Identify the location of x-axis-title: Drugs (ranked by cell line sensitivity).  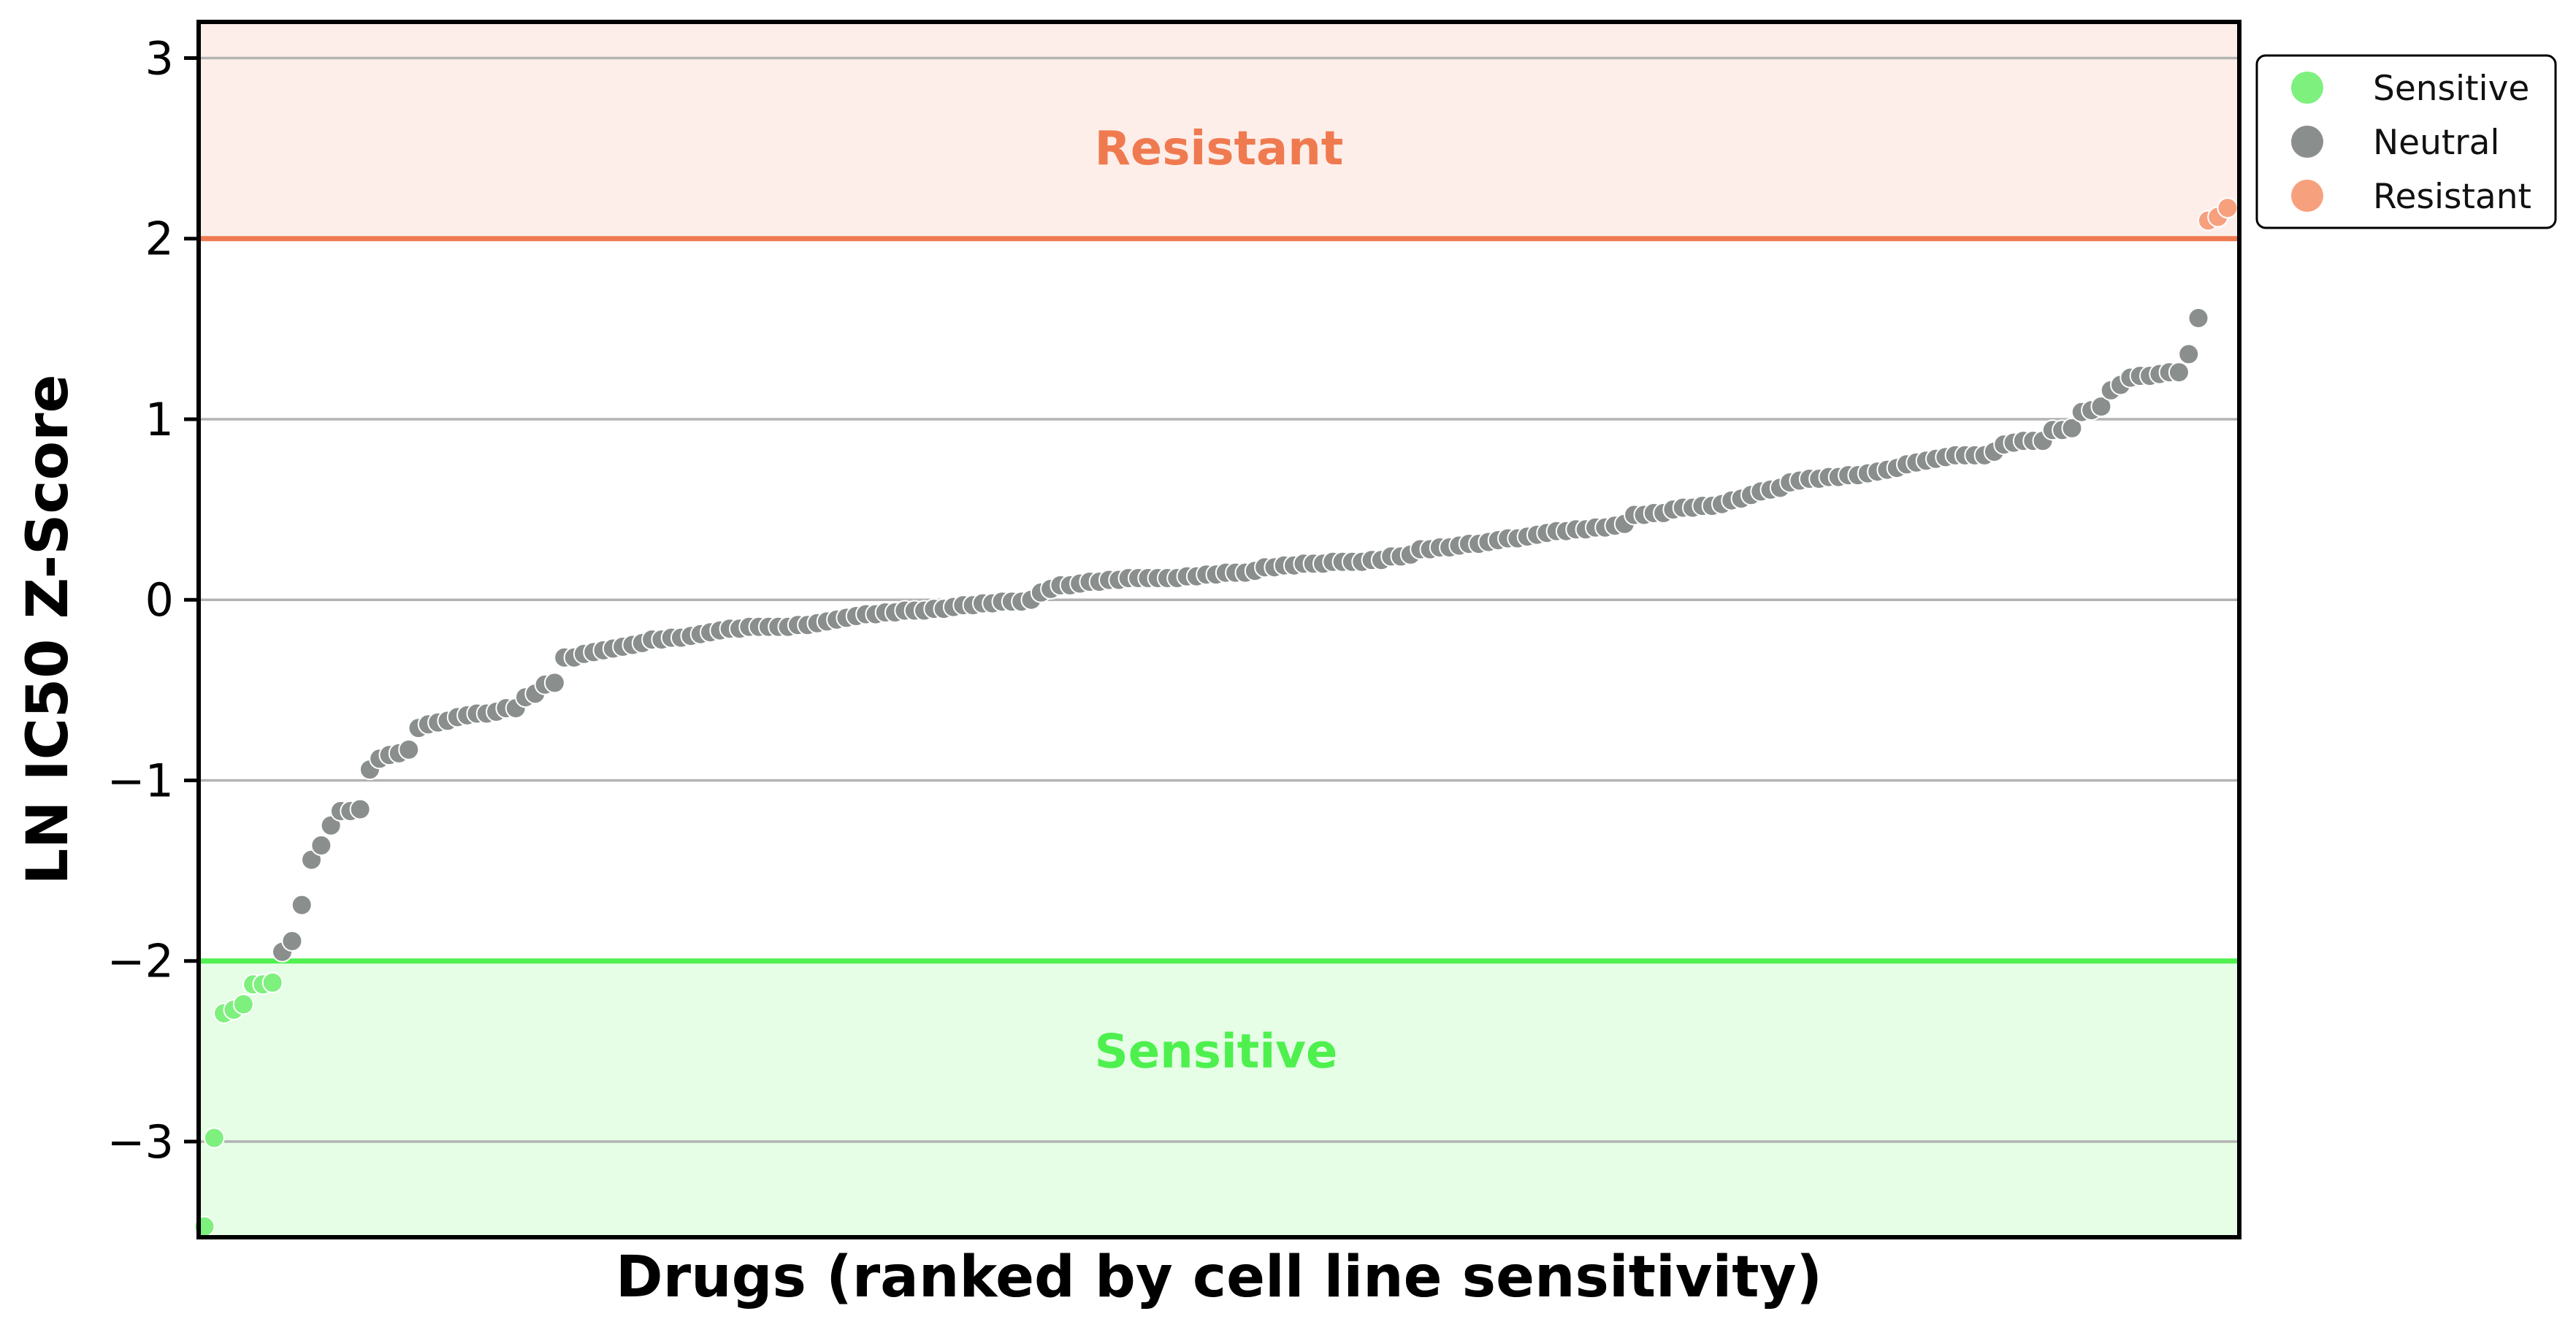
(1219, 1277).